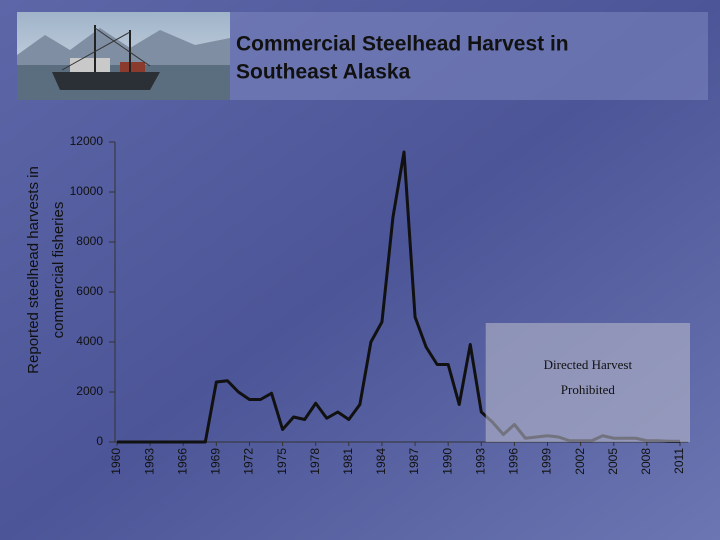  I want to click on x-tick-label: 1999, so click(547, 461).